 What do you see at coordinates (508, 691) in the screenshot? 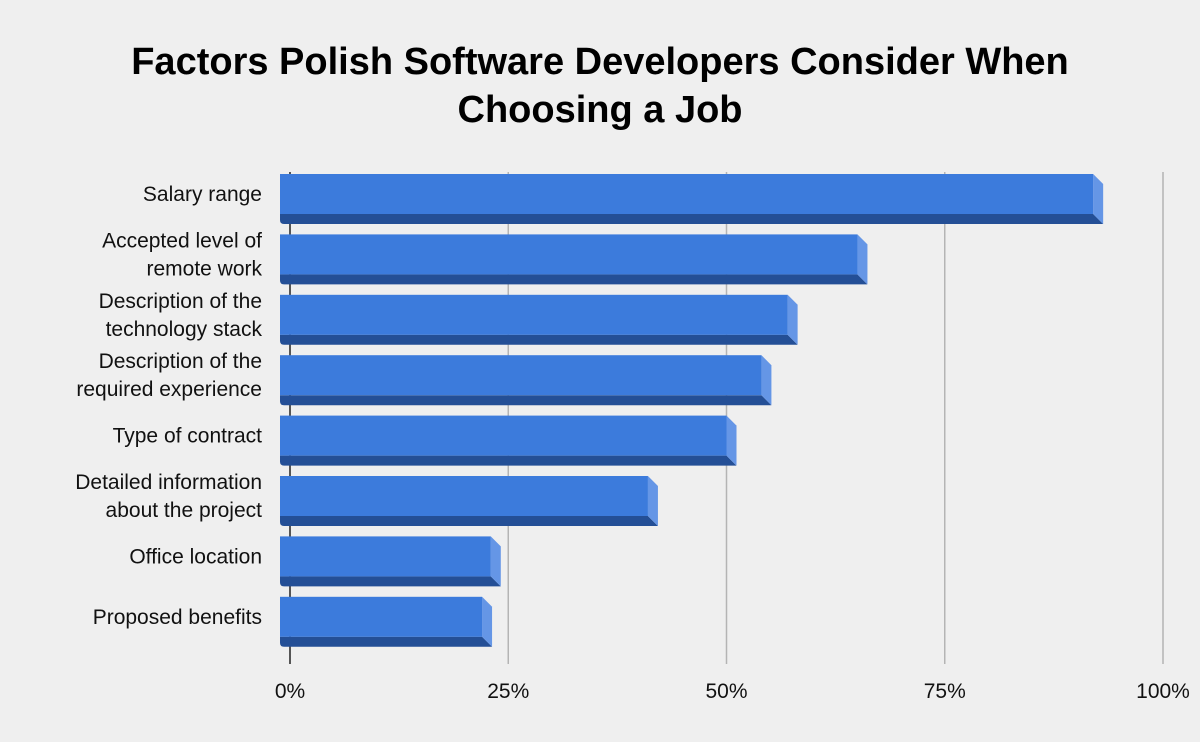
I see `x-tick-label: 25%` at bounding box center [508, 691].